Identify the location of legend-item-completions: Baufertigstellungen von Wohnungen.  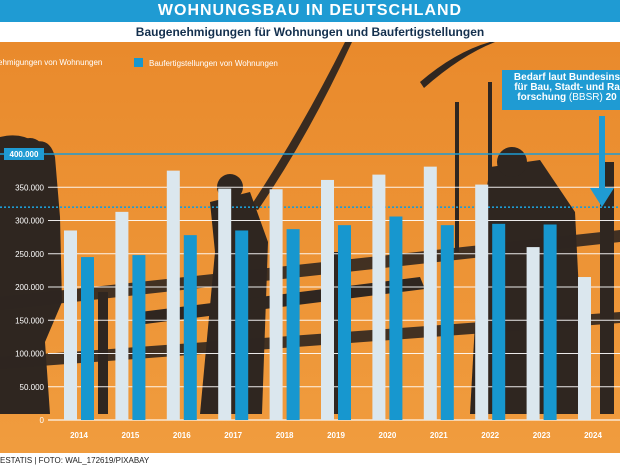
(206, 63).